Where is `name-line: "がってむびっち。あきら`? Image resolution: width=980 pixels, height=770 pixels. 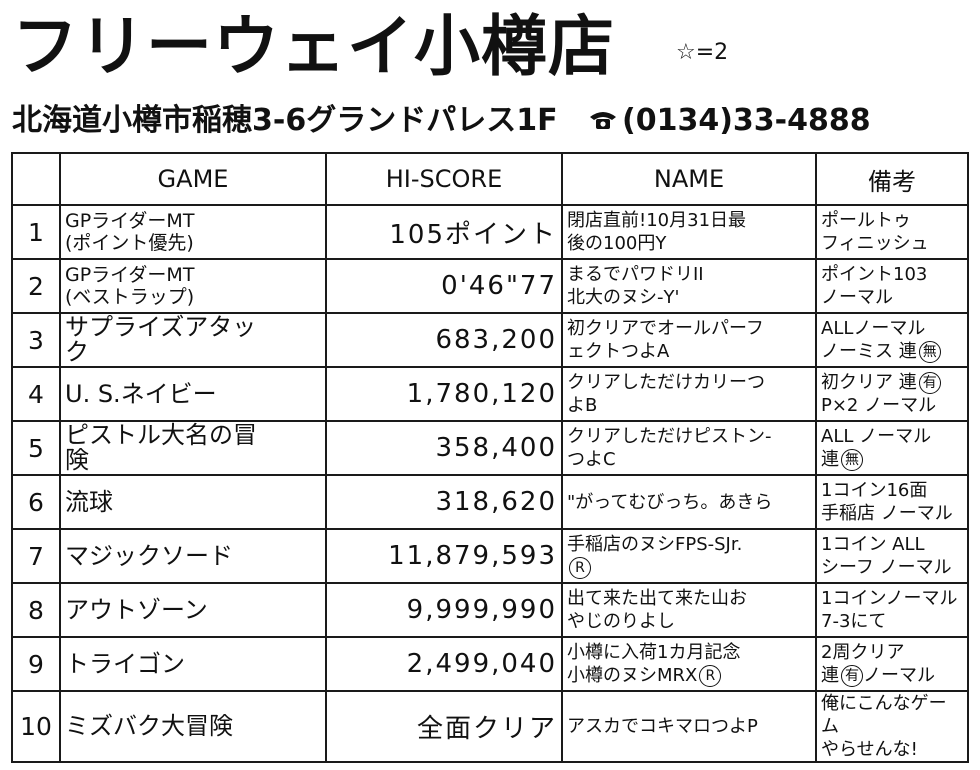 name-line: "がってむびっち。あきら is located at coordinates (670, 502).